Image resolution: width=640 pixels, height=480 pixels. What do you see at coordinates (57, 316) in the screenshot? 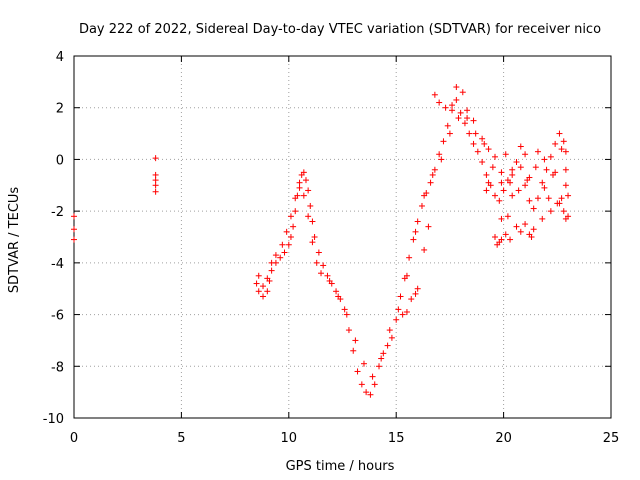
I see `y-tick-label: -6` at bounding box center [57, 316].